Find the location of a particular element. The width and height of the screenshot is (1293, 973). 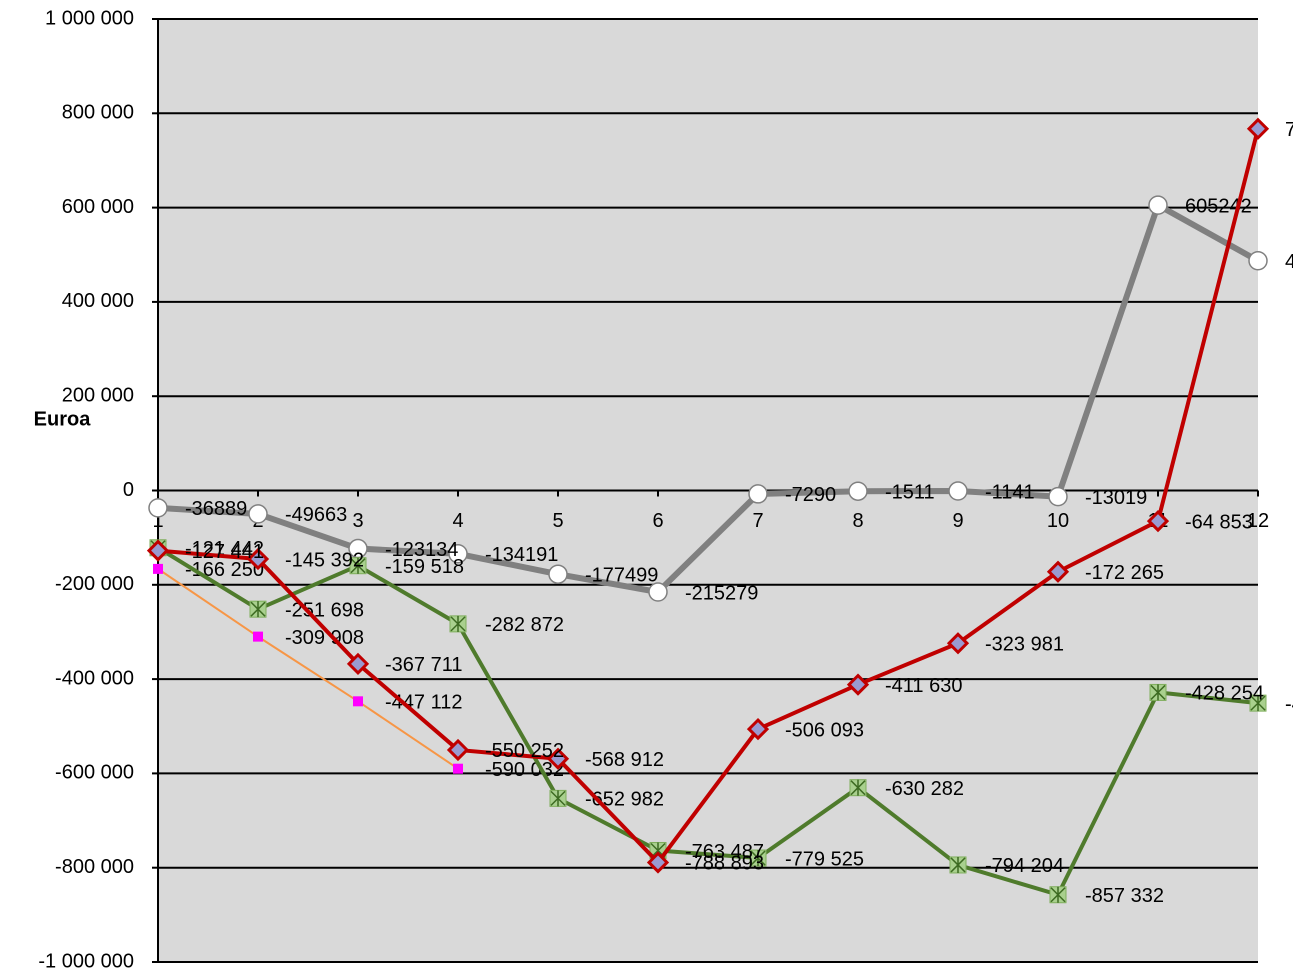

data-label: -428 254 is located at coordinates (1224, 694).